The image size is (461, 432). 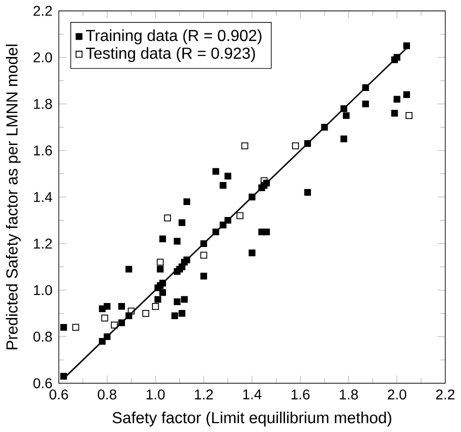 What do you see at coordinates (155, 394) in the screenshot?
I see `x-tick-label: 1.0` at bounding box center [155, 394].